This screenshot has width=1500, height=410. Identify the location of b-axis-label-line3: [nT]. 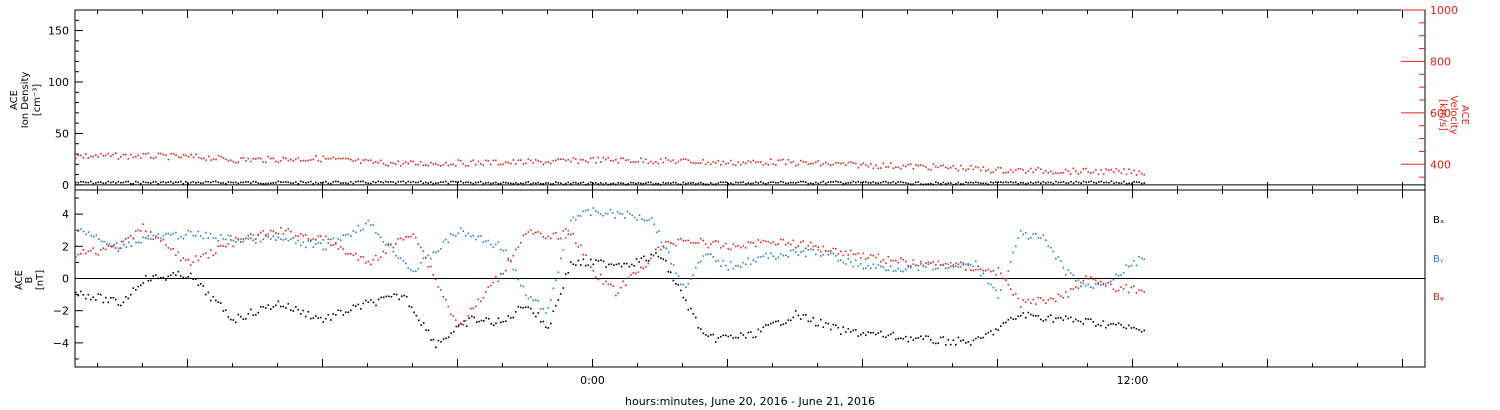
(40, 280).